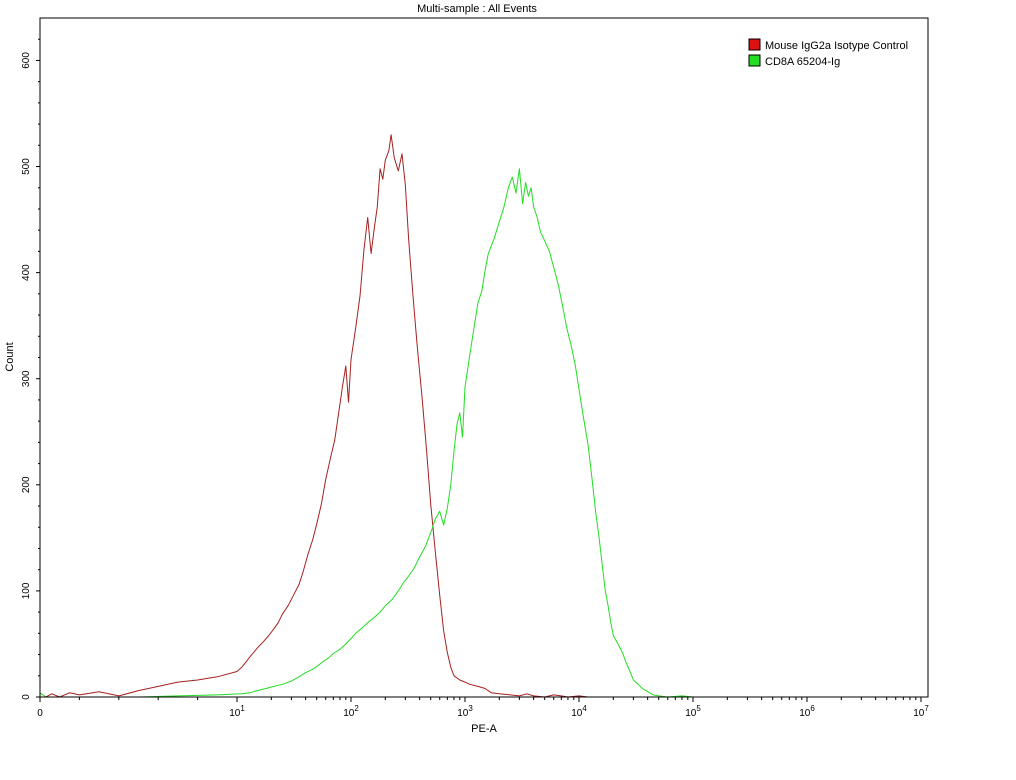 The image size is (1016, 780). What do you see at coordinates (836, 46) in the screenshot?
I see `legend-label-isotype: Mouse IgG2a Isotype Control` at bounding box center [836, 46].